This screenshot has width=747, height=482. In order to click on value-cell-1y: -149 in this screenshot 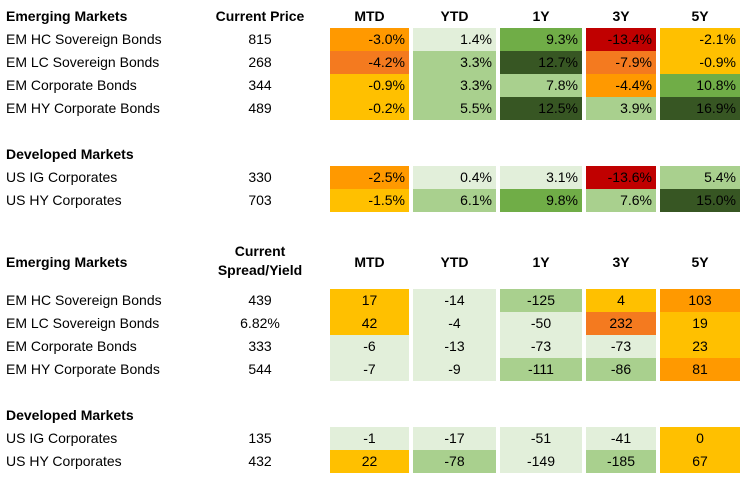, I will do `click(541, 461)`.